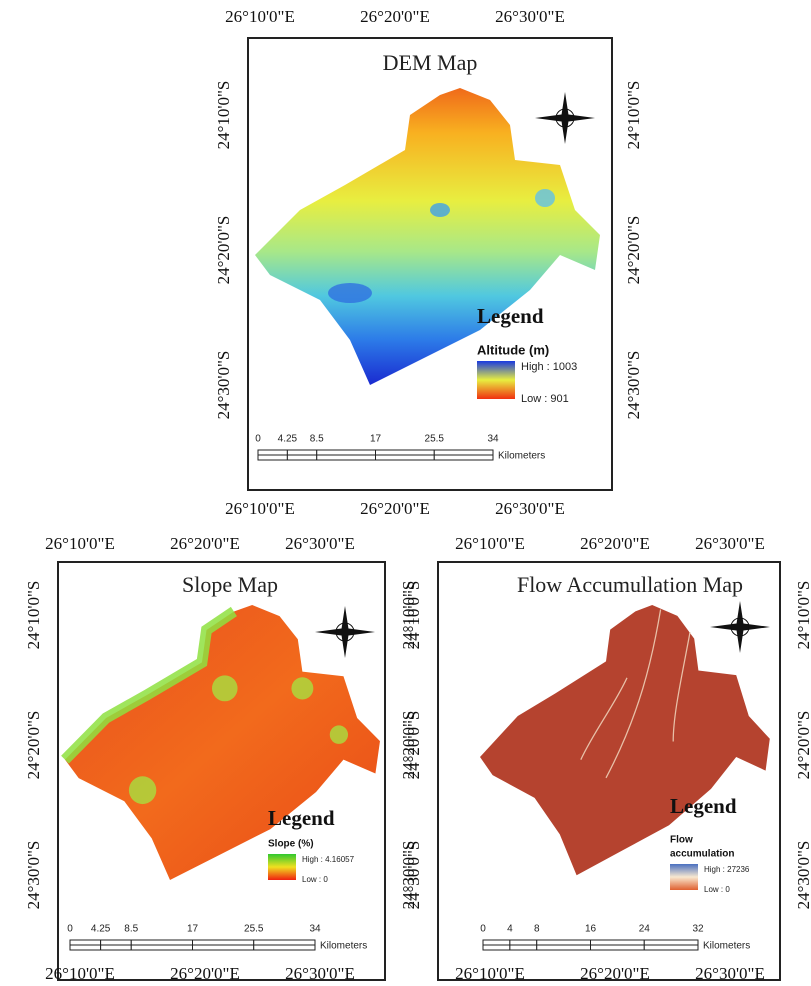  I want to click on legend-low: Low : 901, so click(545, 399).